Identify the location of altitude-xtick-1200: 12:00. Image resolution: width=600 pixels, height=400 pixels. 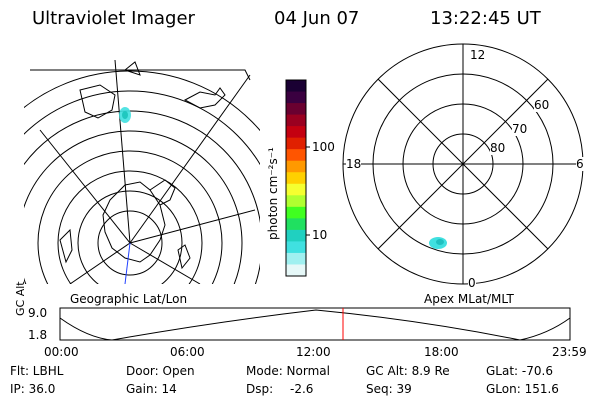
(313, 352).